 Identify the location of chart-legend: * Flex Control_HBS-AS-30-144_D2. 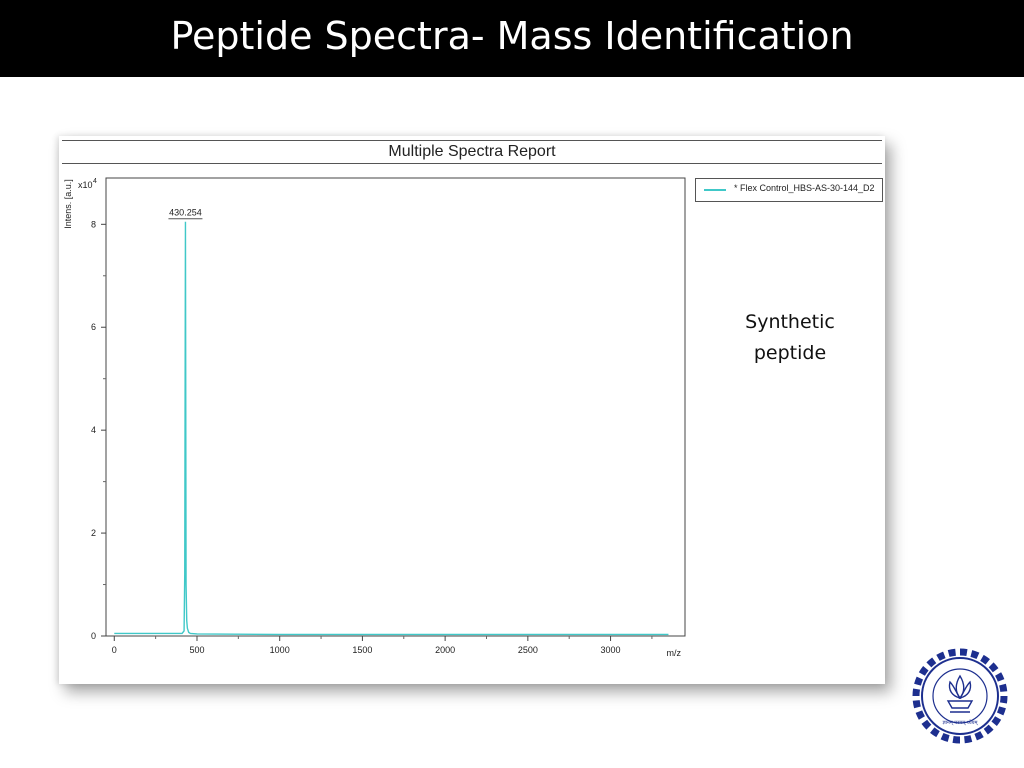
(789, 190).